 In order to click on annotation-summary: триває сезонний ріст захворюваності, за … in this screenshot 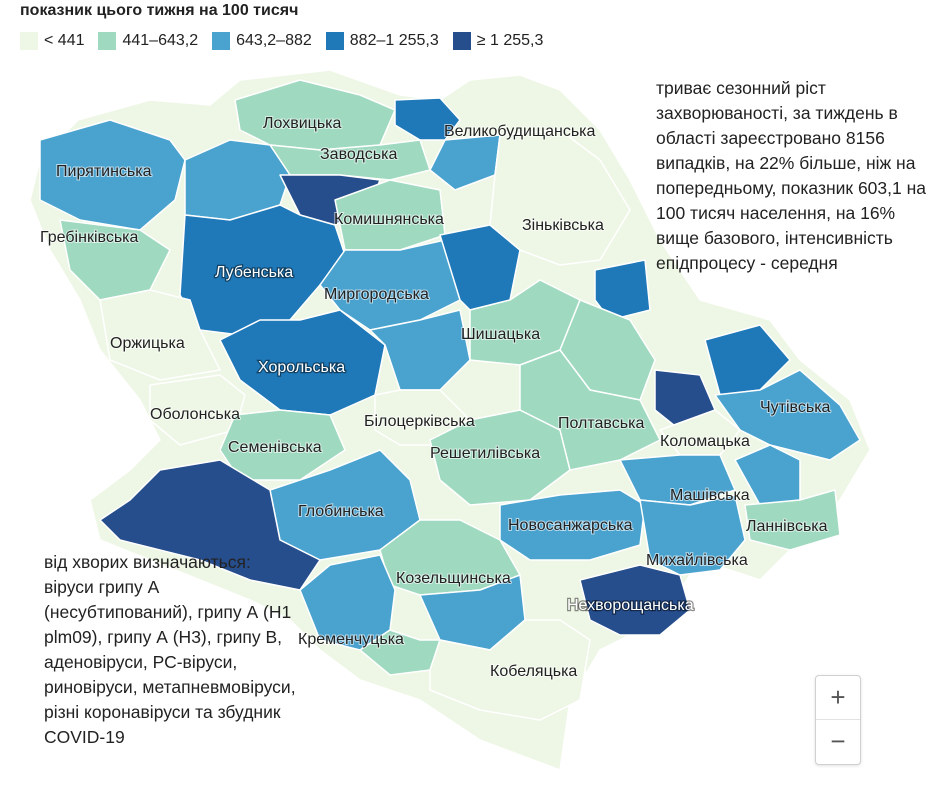, I will do `click(791, 175)`.